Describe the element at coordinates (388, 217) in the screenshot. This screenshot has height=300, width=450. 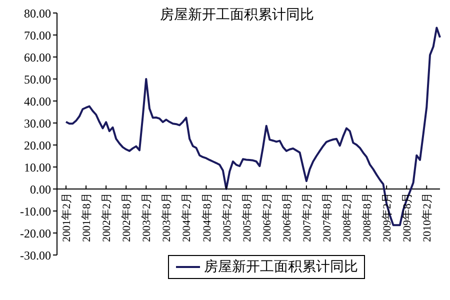
I see `x-tick-label: 2009年2月` at that location.